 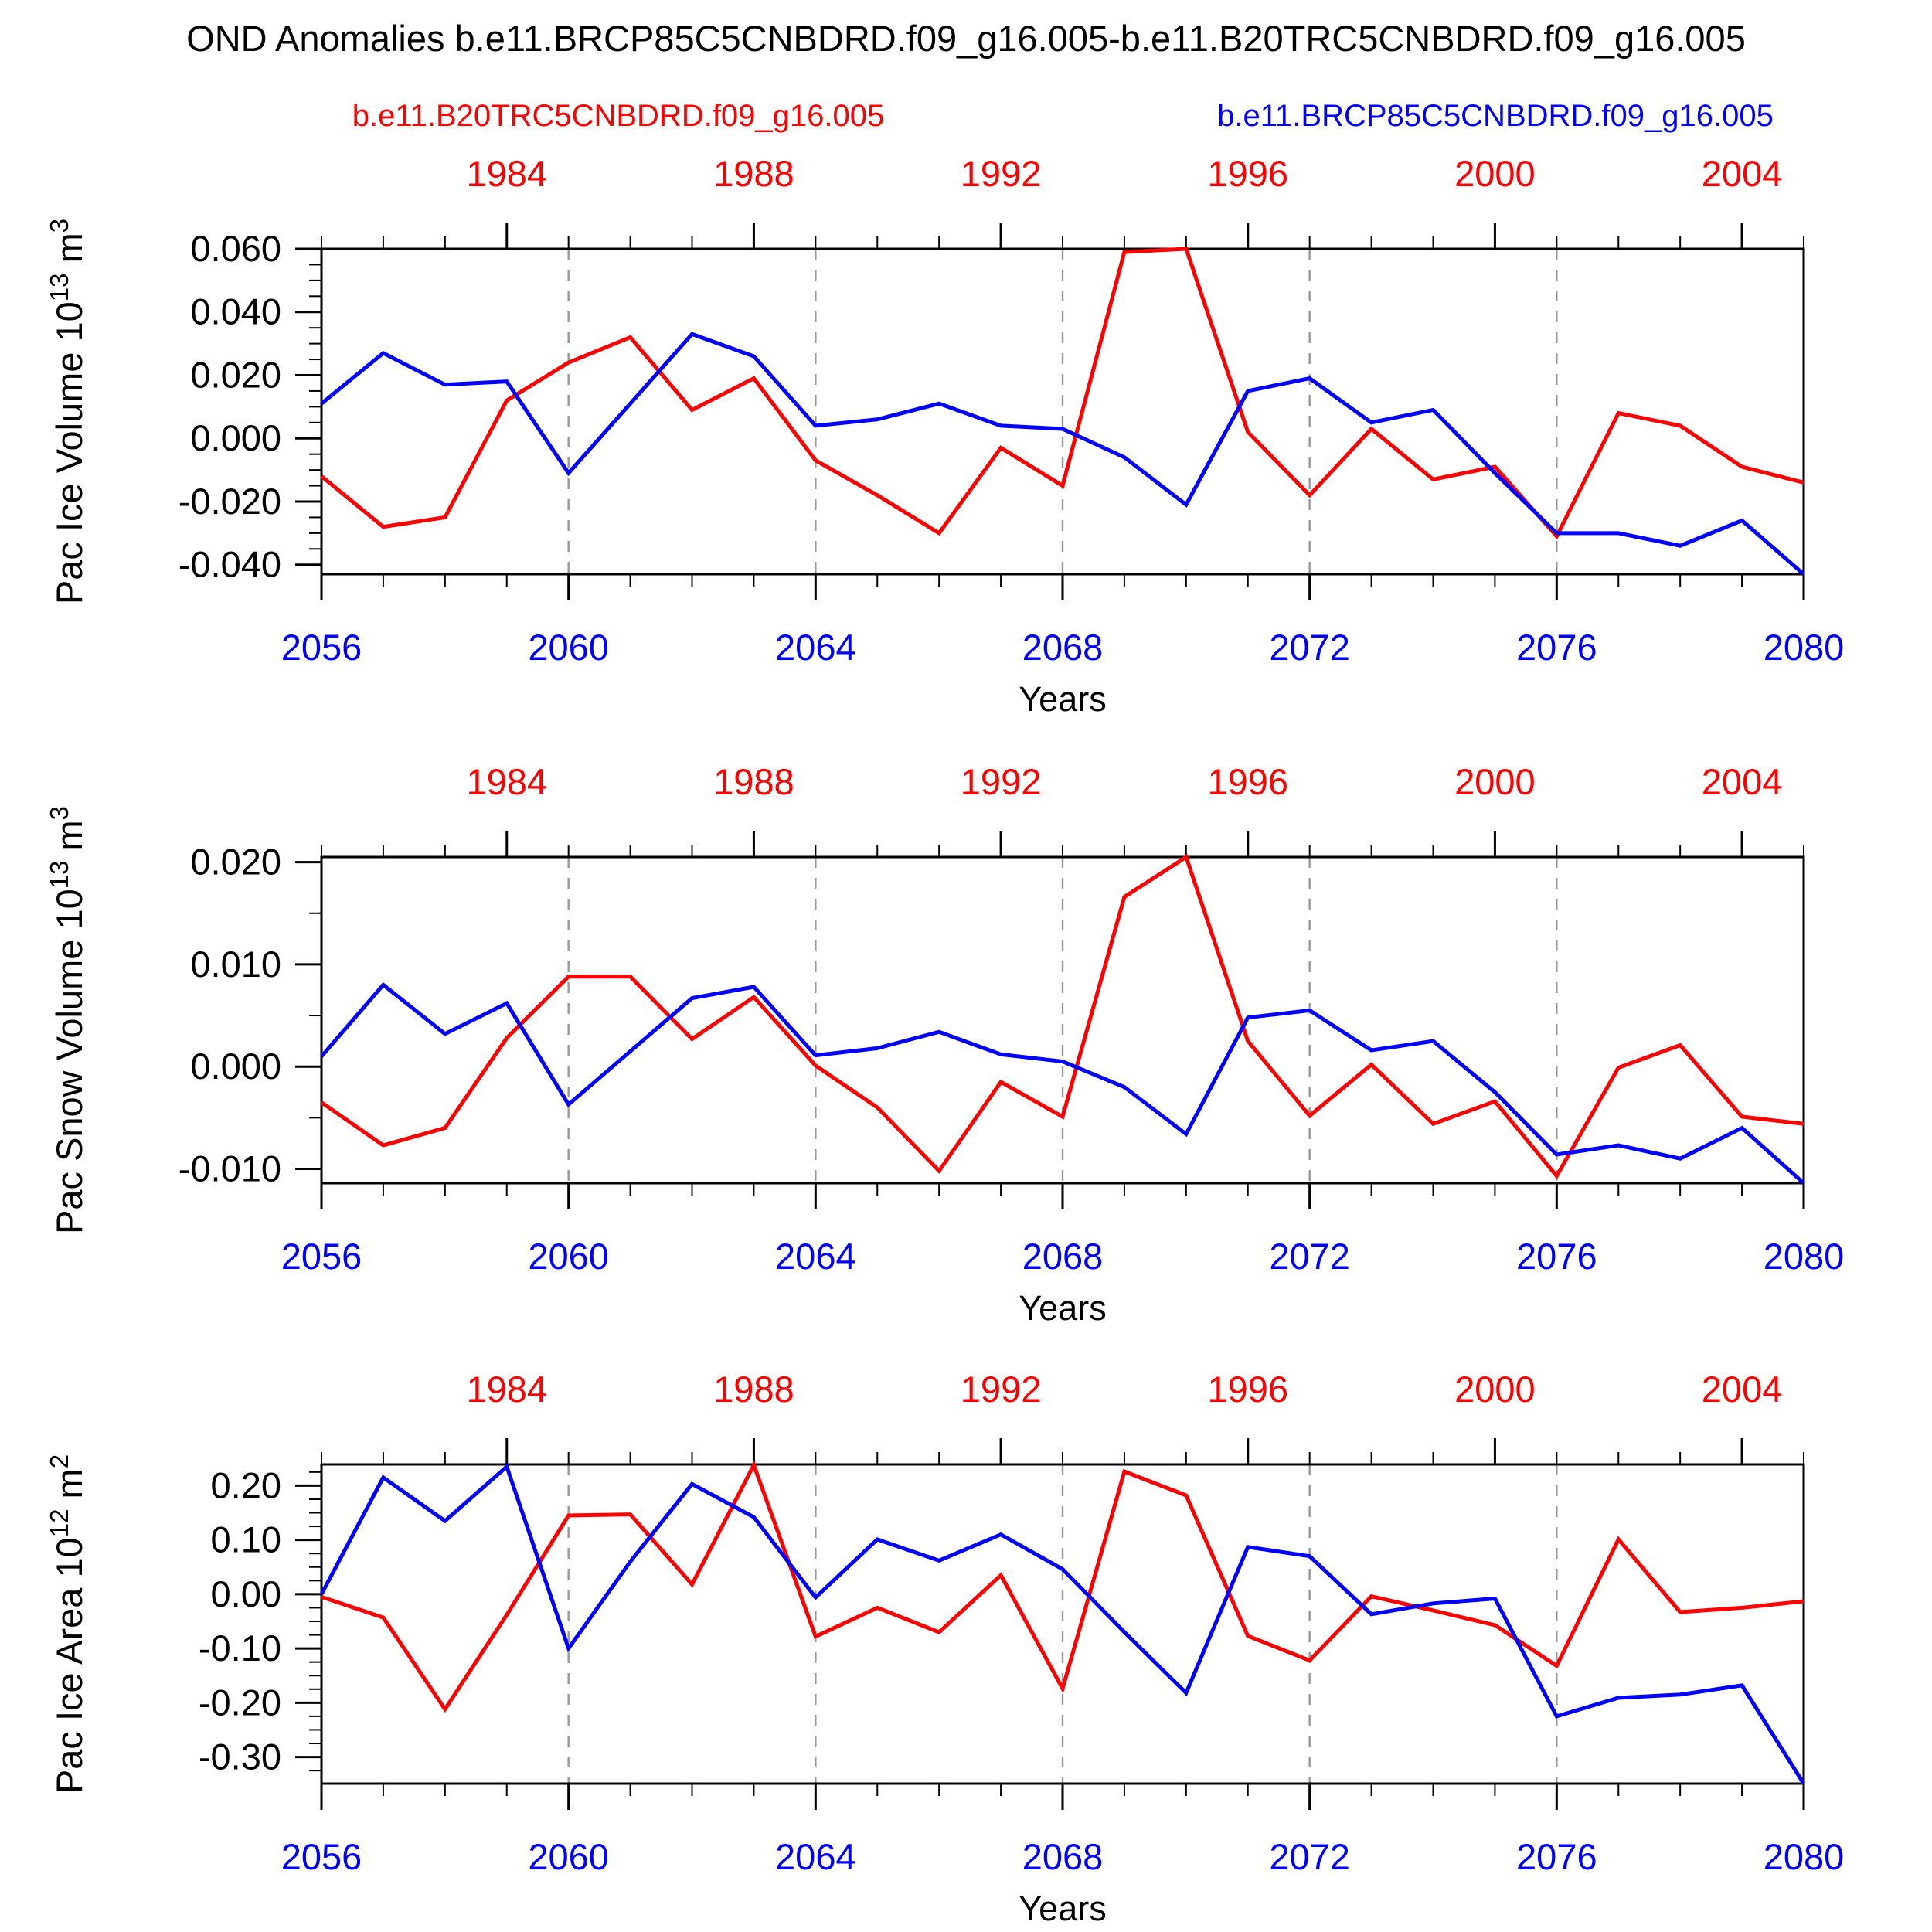 What do you see at coordinates (240, 1648) in the screenshot?
I see `y-tick-label: -0.10` at bounding box center [240, 1648].